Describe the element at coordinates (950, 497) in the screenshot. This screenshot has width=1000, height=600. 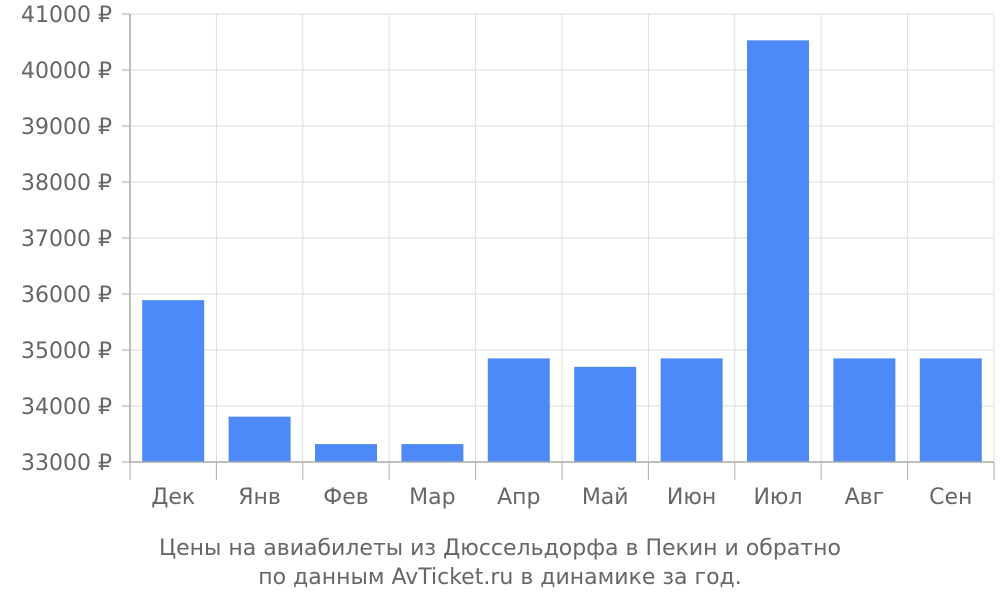
I see `x-tick-label: Сен` at that location.